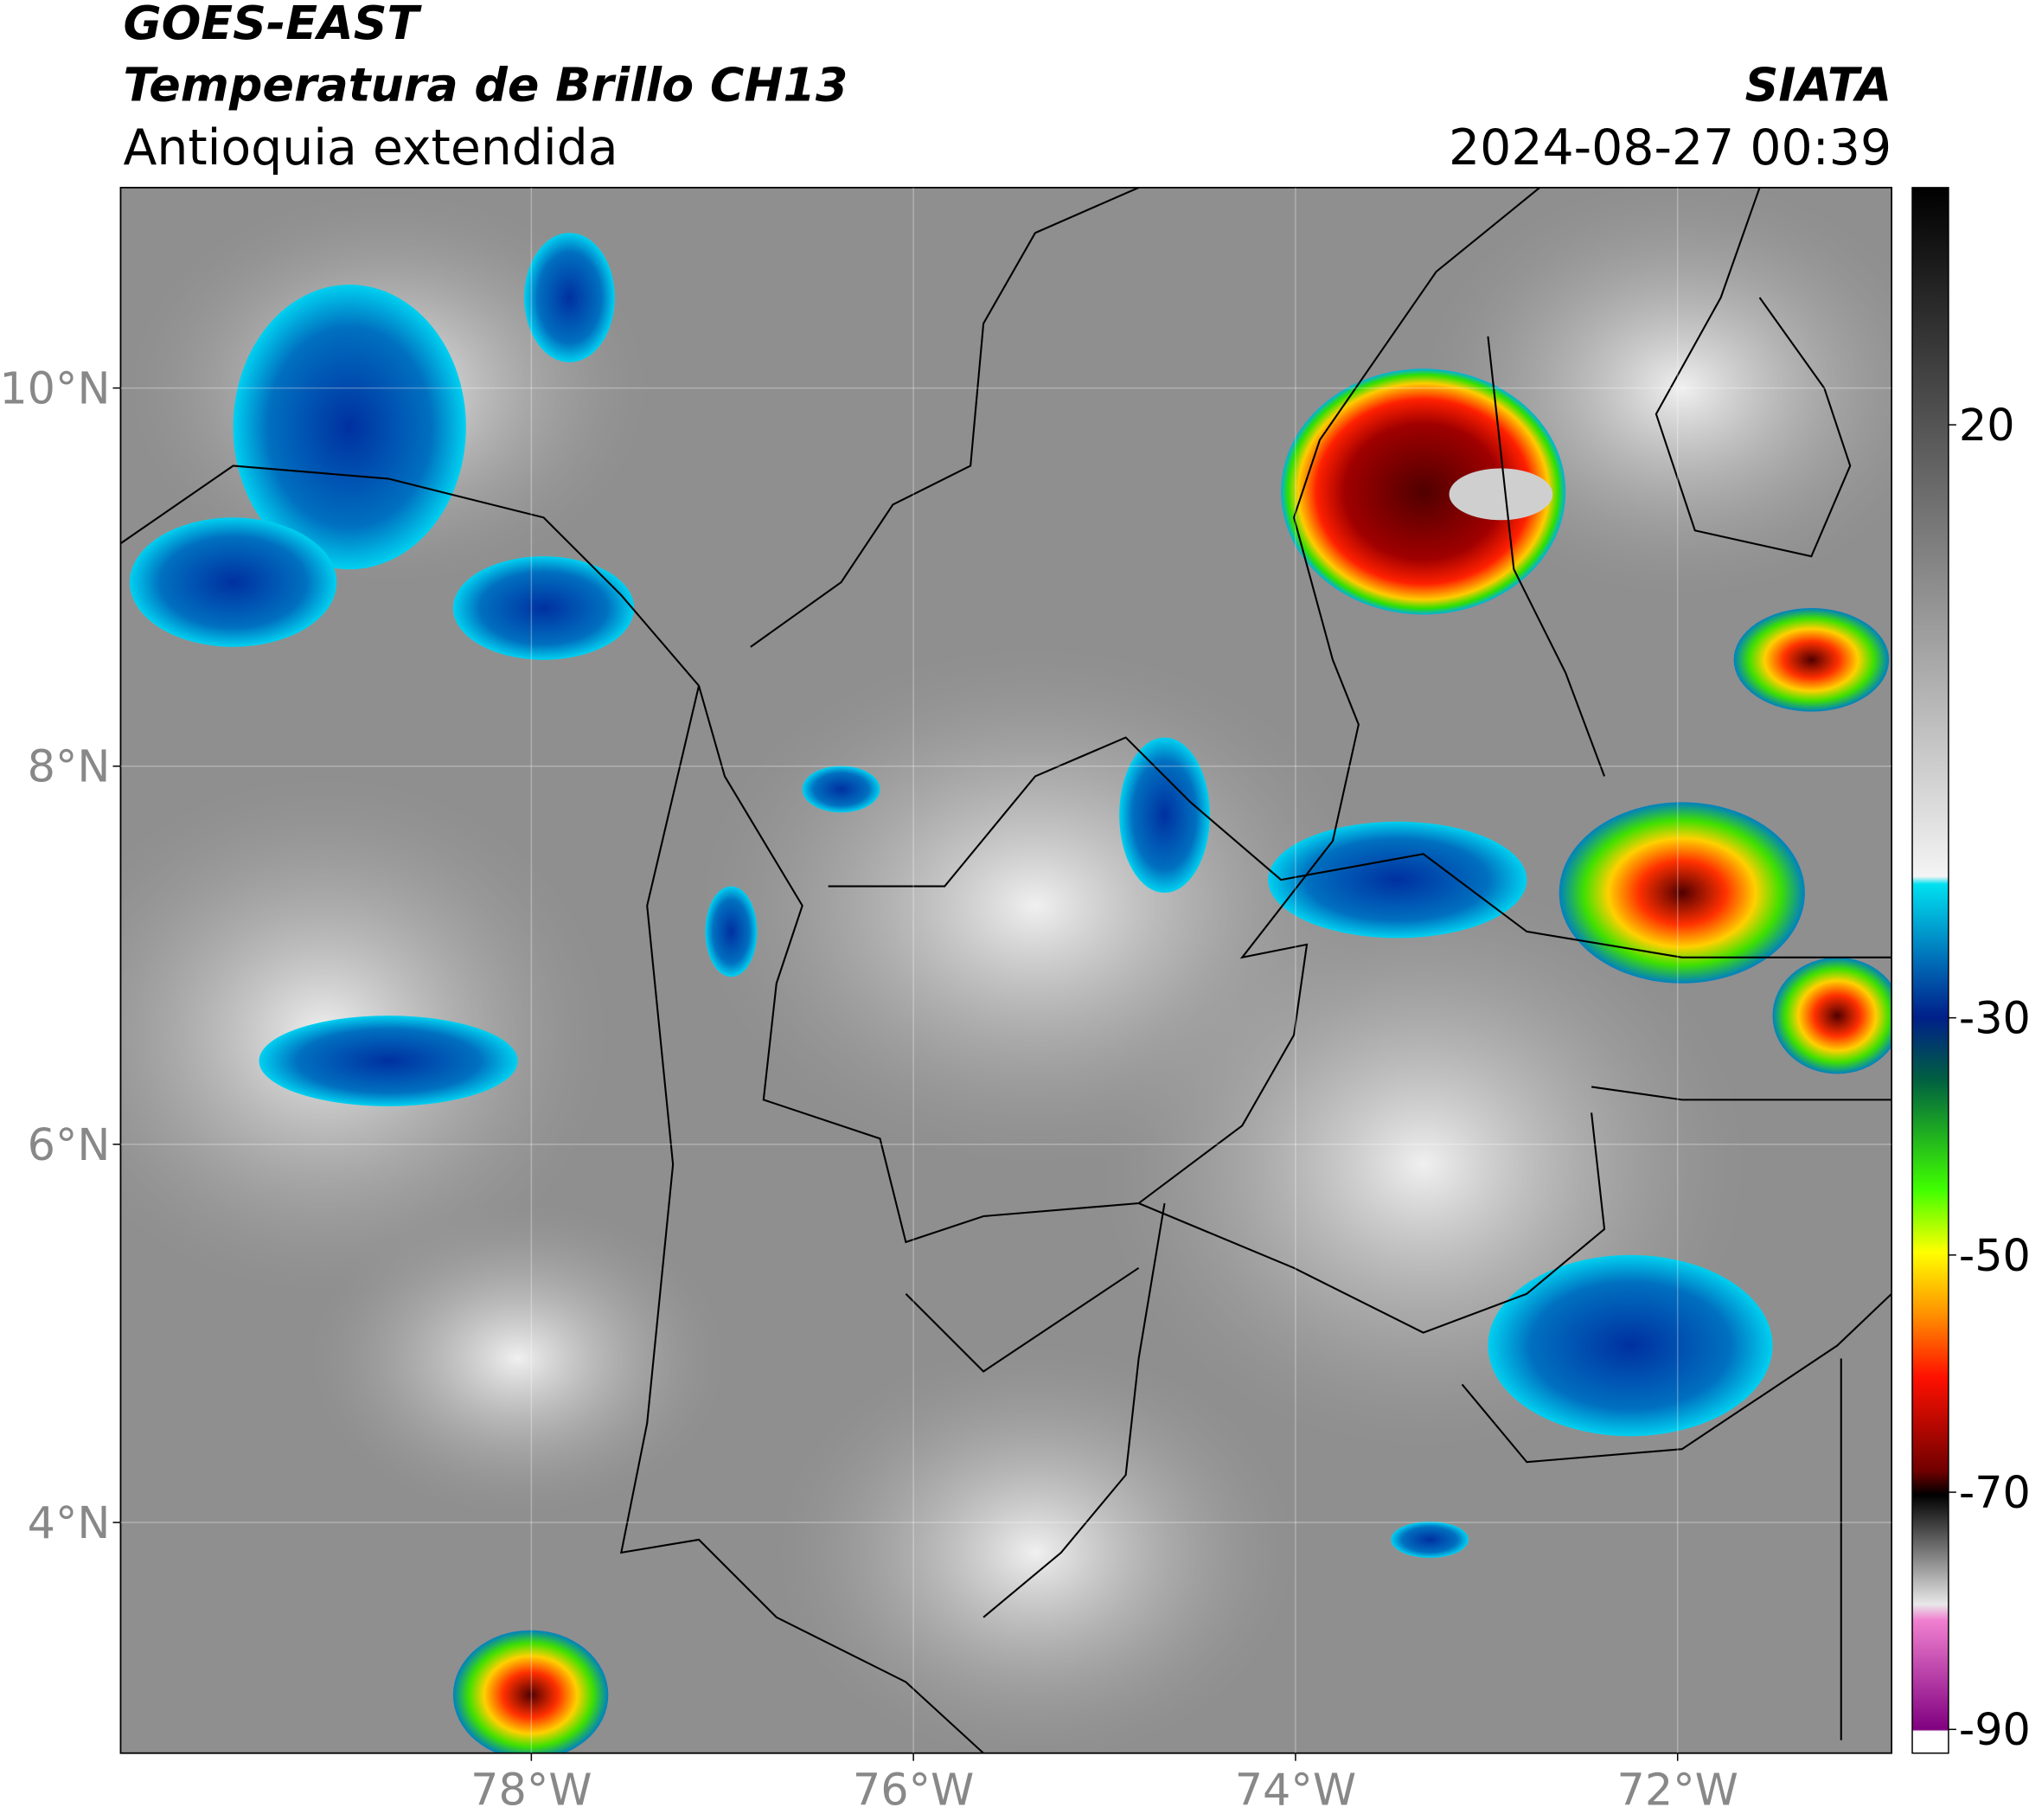 The image size is (2029, 1820). Describe the element at coordinates (55, 388) in the screenshot. I see `lat-label: 10°N` at that location.